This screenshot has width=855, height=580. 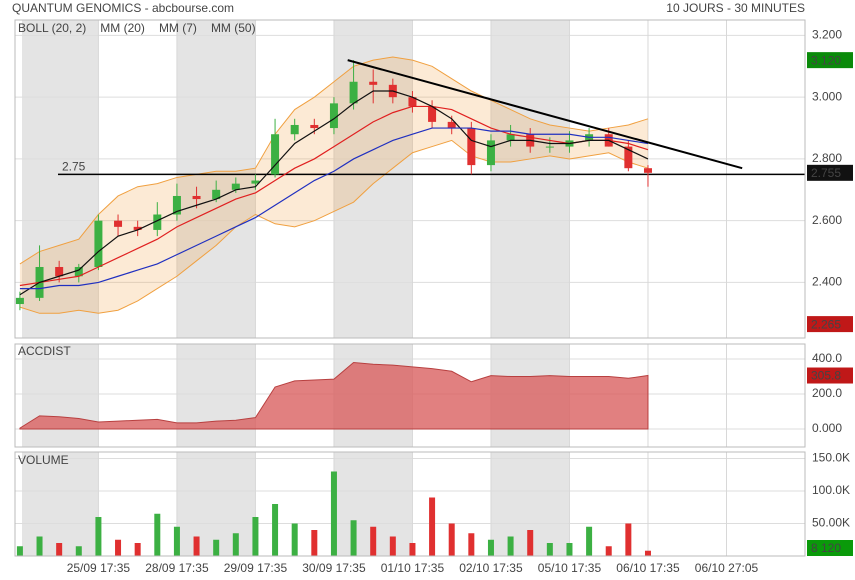 What do you see at coordinates (727, 568) in the screenshot?
I see `x-tick-label: 06/10 27:05` at bounding box center [727, 568].